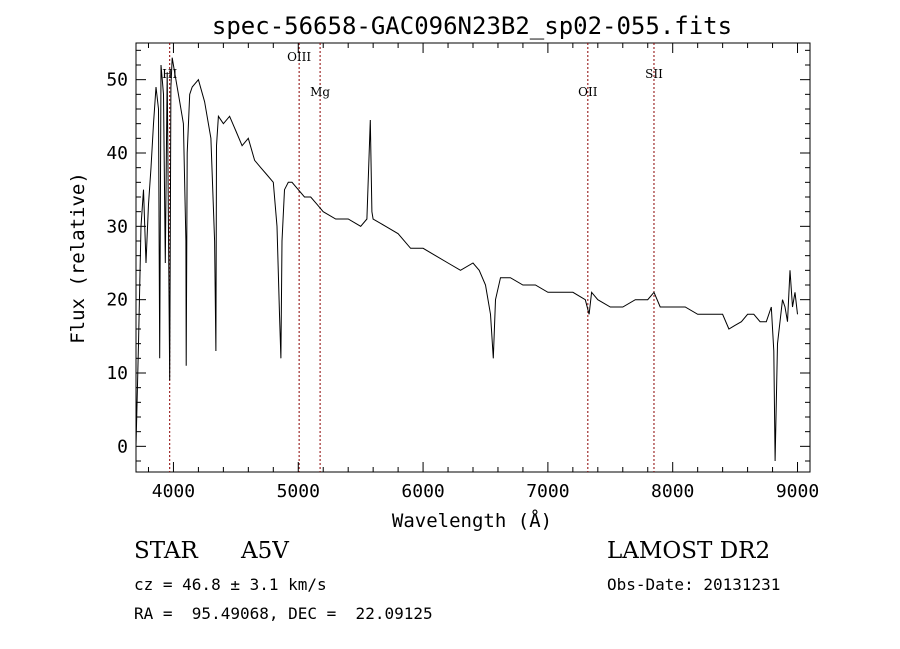  I want to click on object-type: STAR, so click(166, 551).